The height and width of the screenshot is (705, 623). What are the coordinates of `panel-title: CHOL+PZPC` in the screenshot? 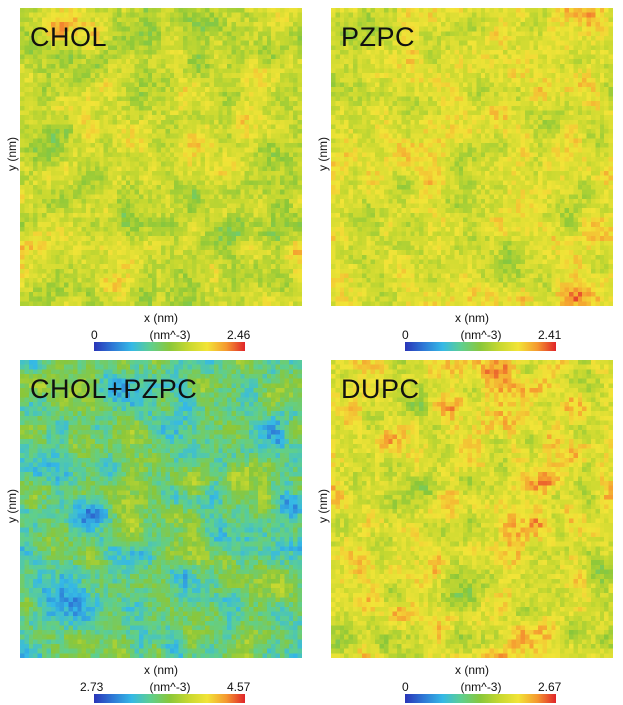 It's located at (114, 389).